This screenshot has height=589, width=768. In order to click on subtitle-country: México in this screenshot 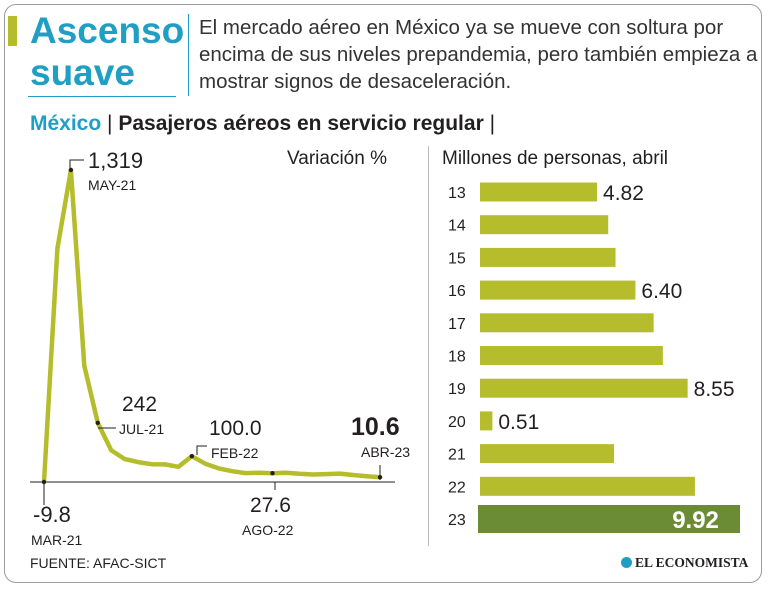, I will do `click(66, 123)`.